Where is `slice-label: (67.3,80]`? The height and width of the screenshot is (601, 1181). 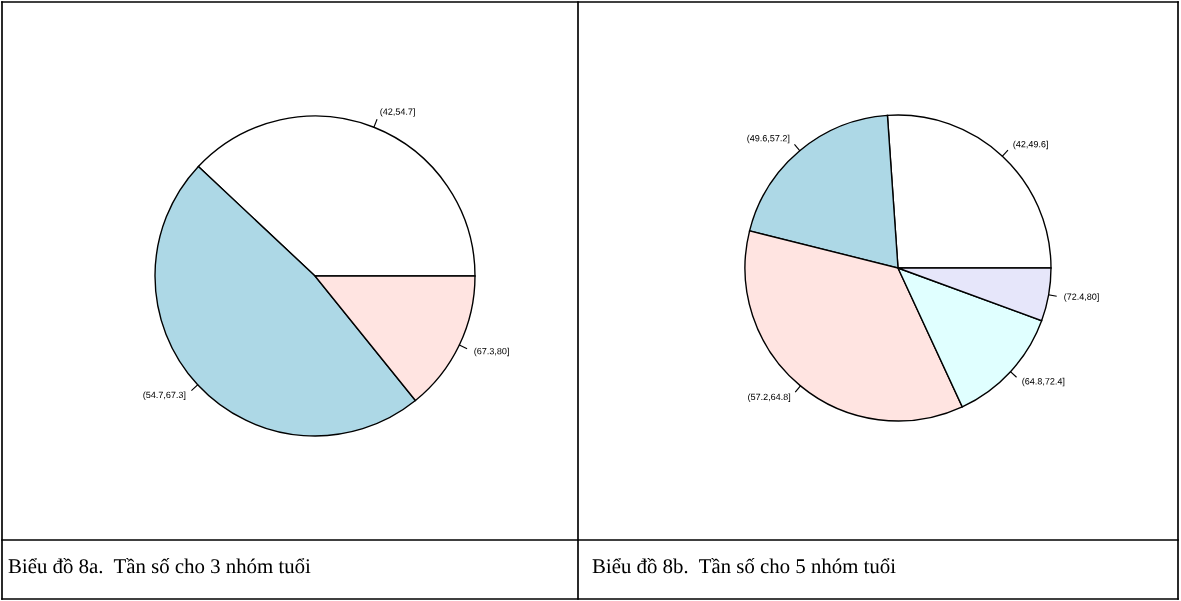
slice-label: (67.3,80] is located at coordinates (491, 352).